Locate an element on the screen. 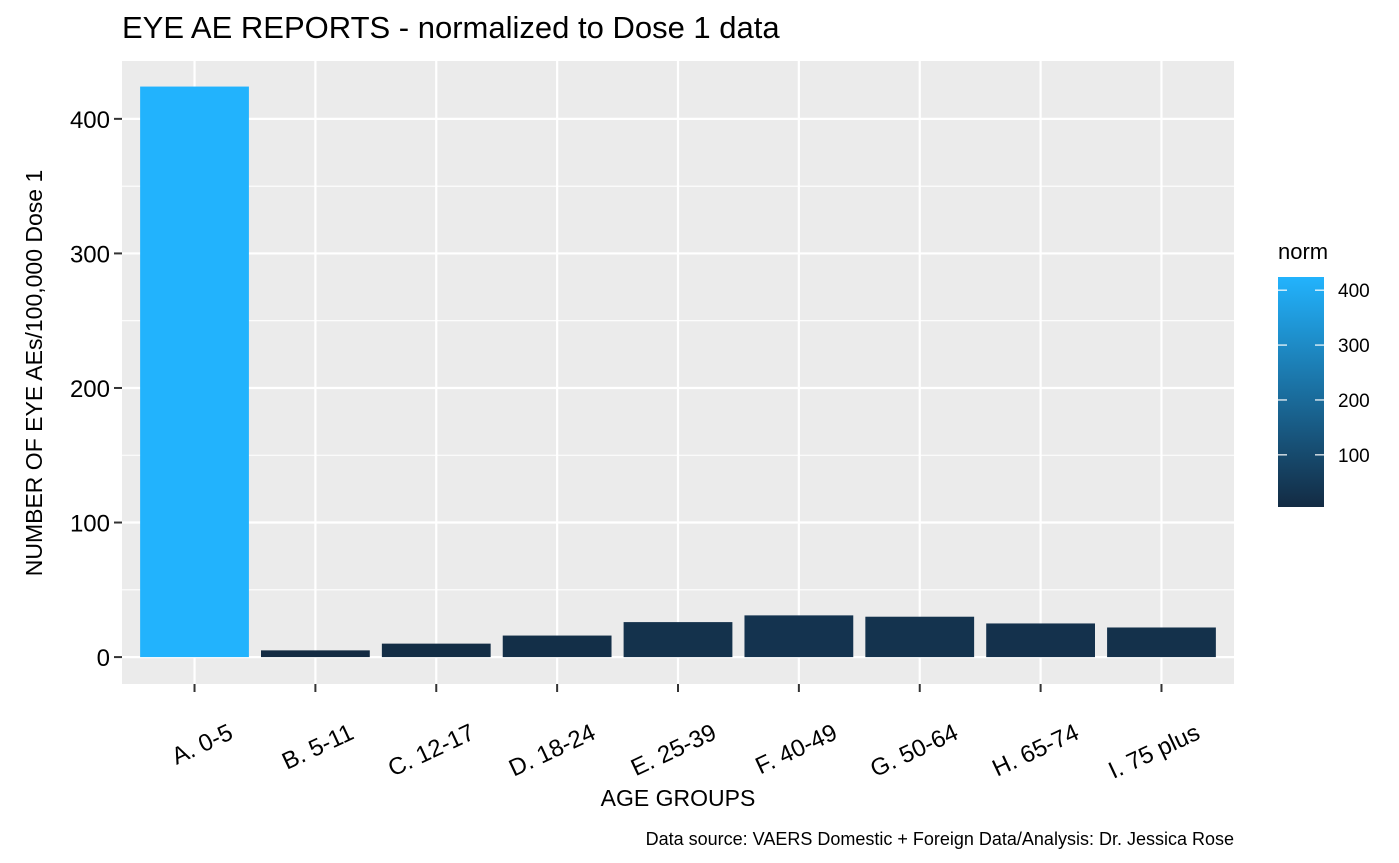  legend: norm 100 200 300 400 is located at coordinates (1324, 373).